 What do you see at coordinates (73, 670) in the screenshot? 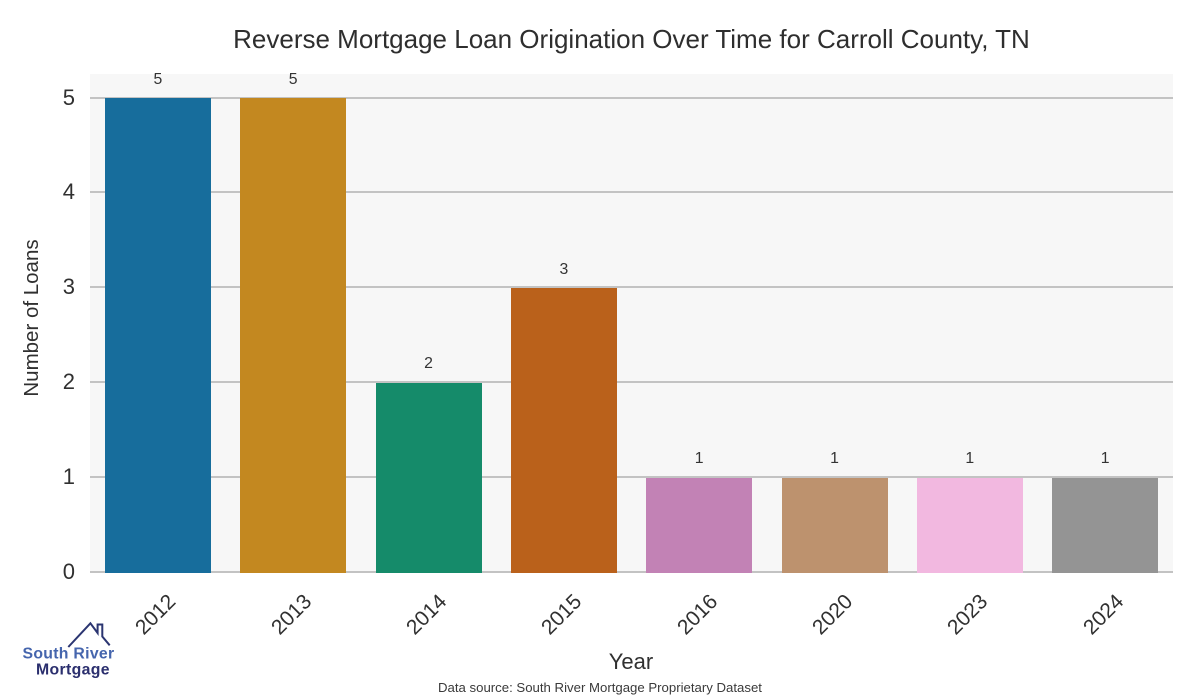
I see `svg-text: Mortgage` at bounding box center [73, 670].